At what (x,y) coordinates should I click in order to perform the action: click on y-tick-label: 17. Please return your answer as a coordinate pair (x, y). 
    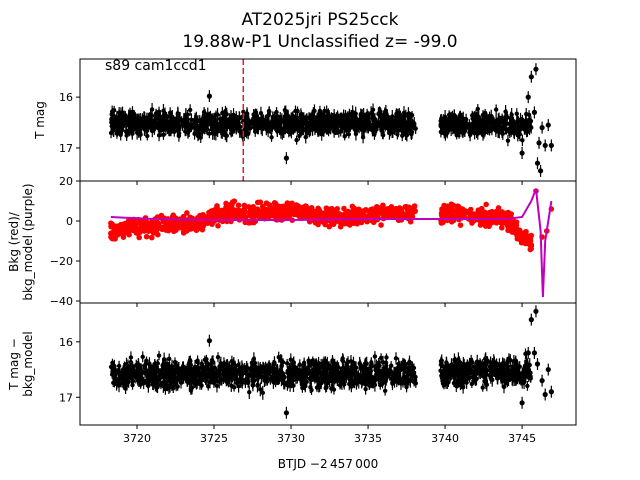
    Looking at the image, I should click on (66, 148).